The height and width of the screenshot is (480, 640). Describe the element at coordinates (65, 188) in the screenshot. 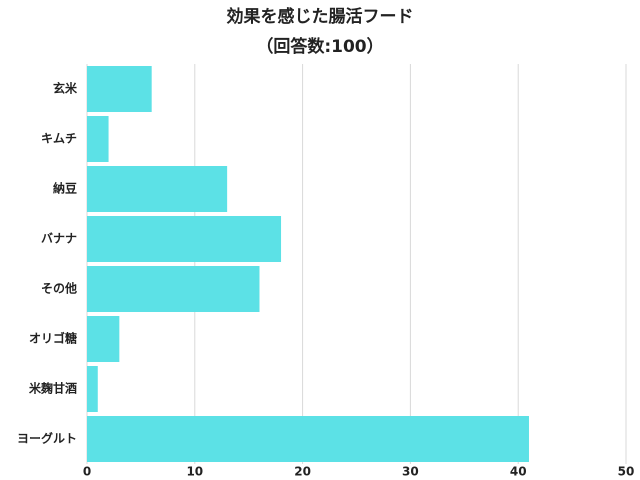

I see `y-tick-label: 納豆` at that location.